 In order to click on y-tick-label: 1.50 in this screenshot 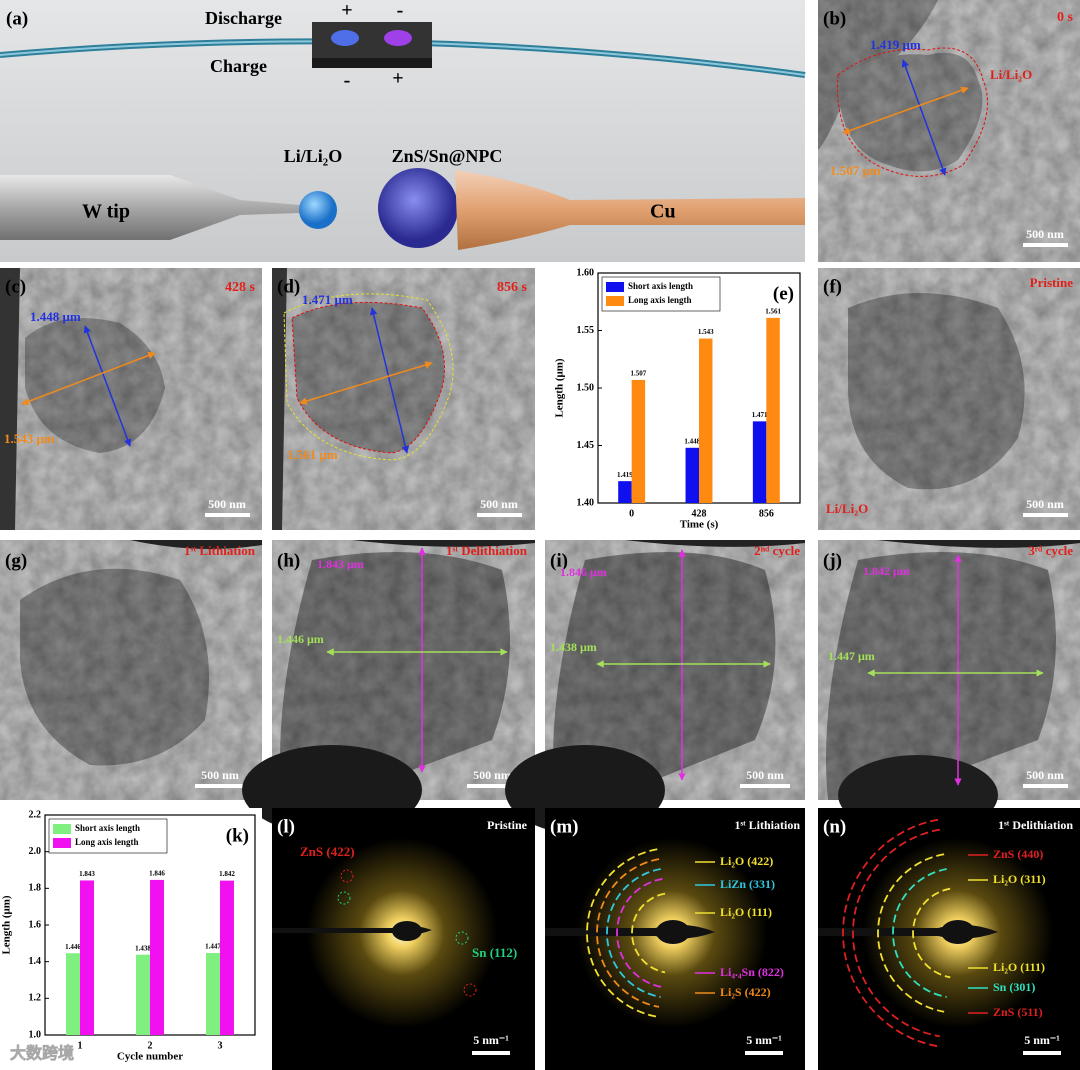, I will do `click(586, 387)`.